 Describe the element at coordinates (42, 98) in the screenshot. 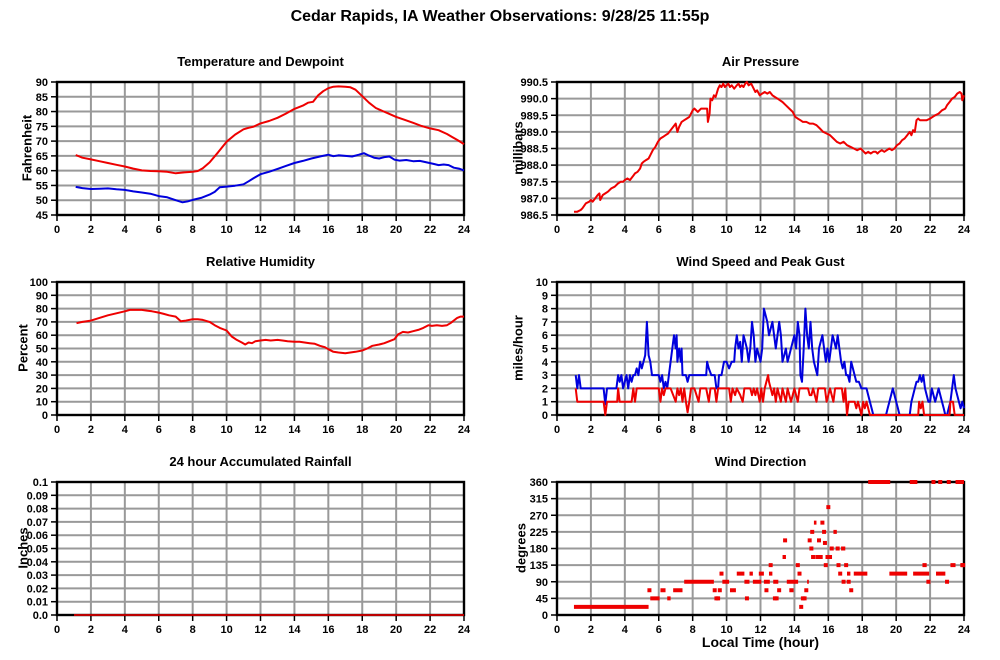

I see `svg-text: 85` at that location.